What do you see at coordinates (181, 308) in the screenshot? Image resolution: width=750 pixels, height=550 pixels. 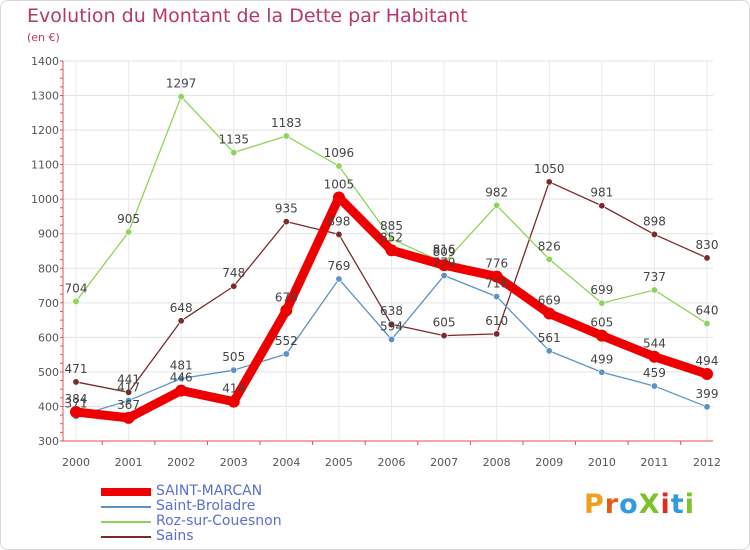 I see `data-label: 648` at bounding box center [181, 308].